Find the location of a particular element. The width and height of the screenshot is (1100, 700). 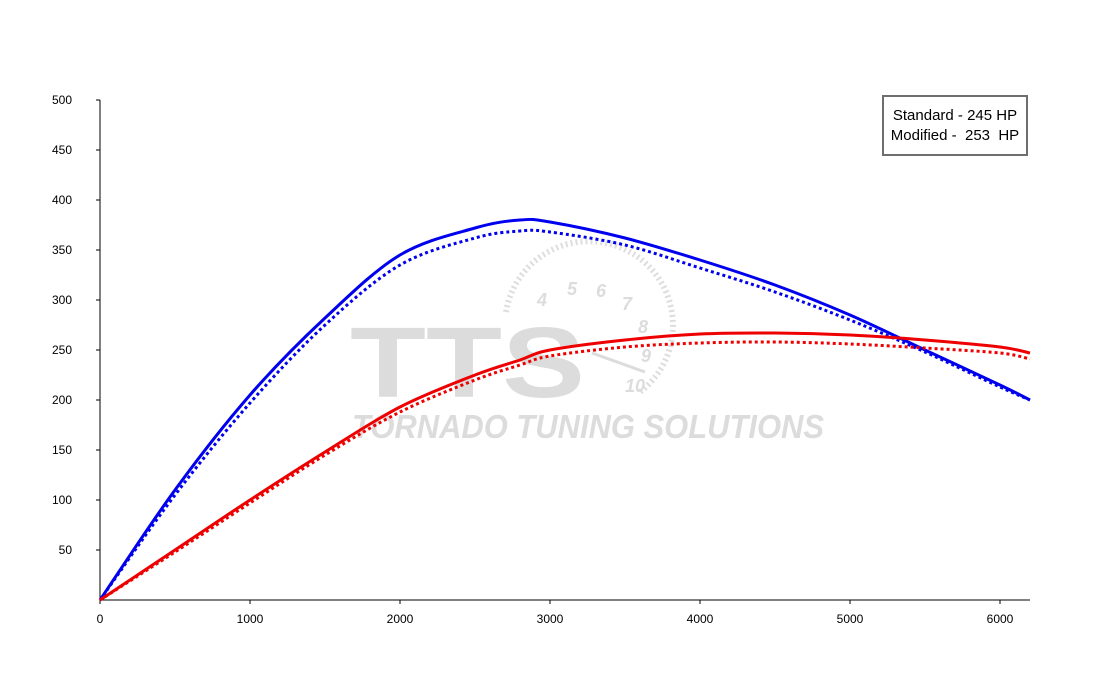

x-tick-label: 3000 is located at coordinates (550, 619).